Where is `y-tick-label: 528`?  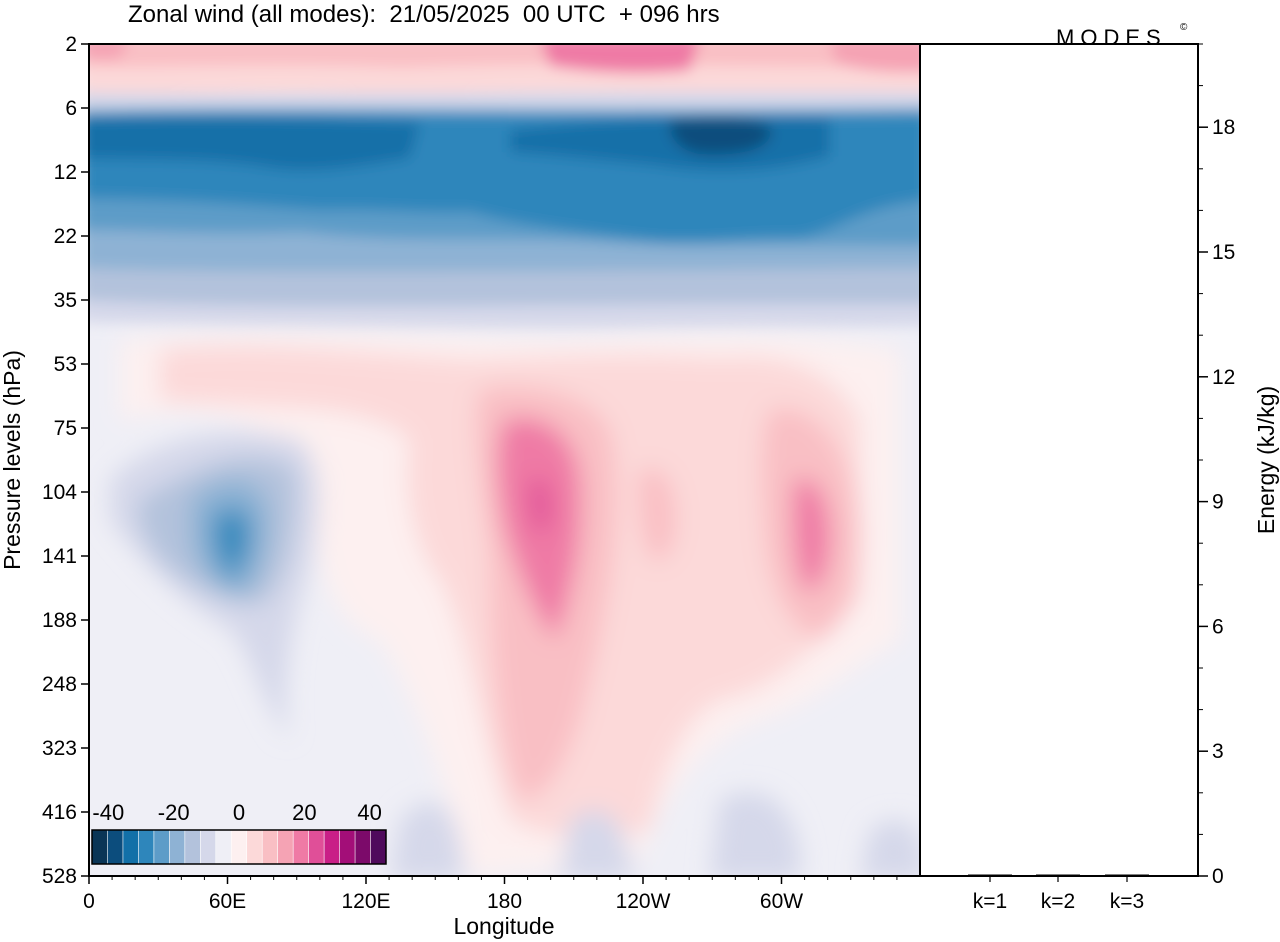
y-tick-label: 528 is located at coordinates (59, 876).